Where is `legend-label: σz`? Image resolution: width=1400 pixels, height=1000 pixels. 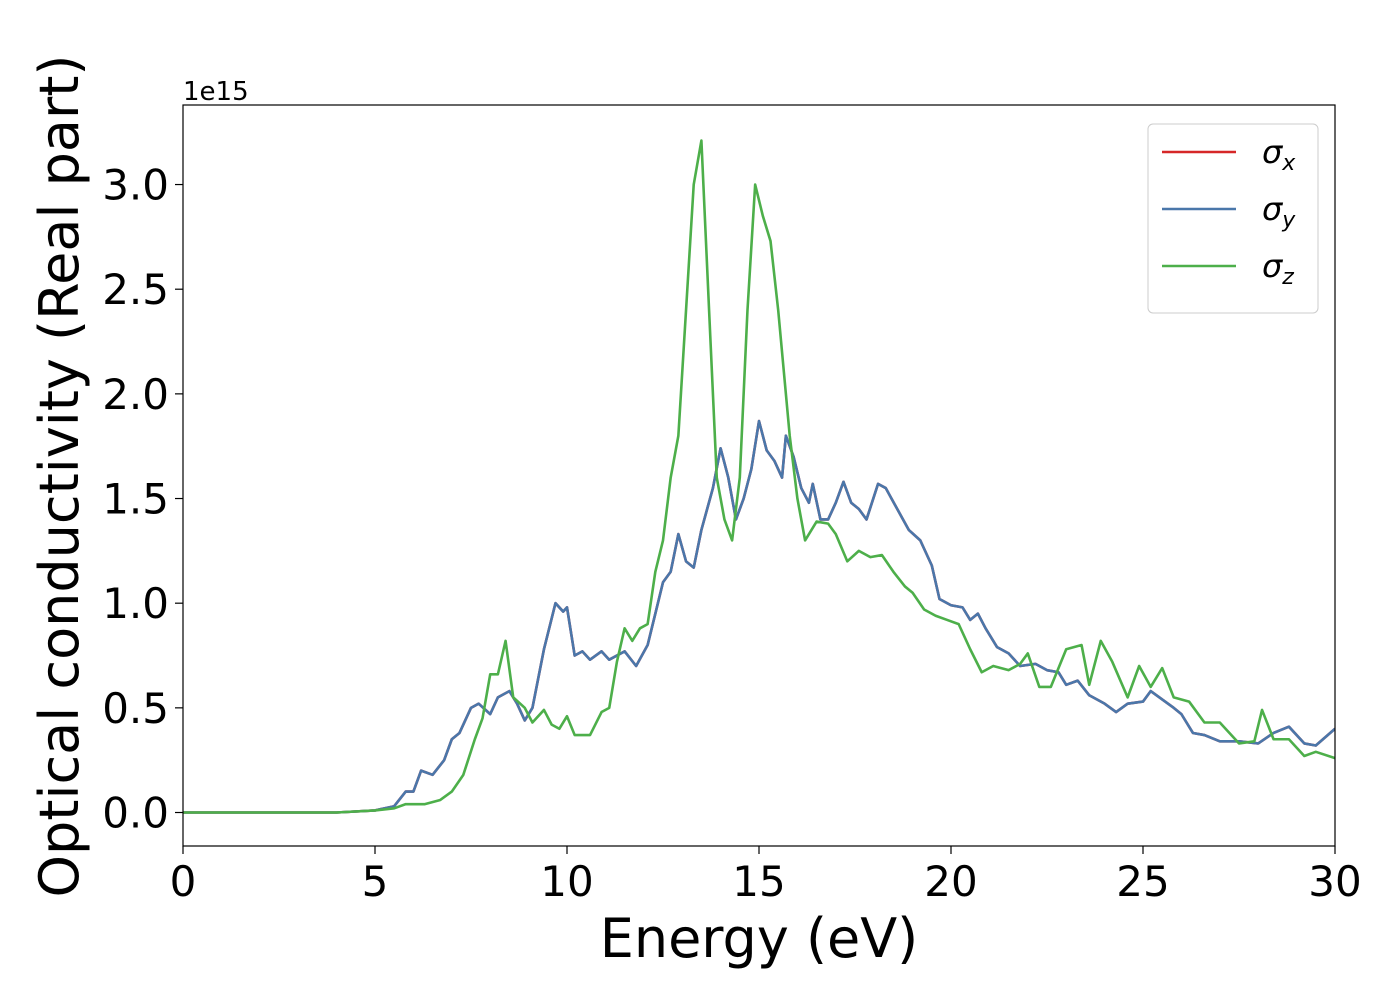 legend-label: σz is located at coordinates (1278, 268).